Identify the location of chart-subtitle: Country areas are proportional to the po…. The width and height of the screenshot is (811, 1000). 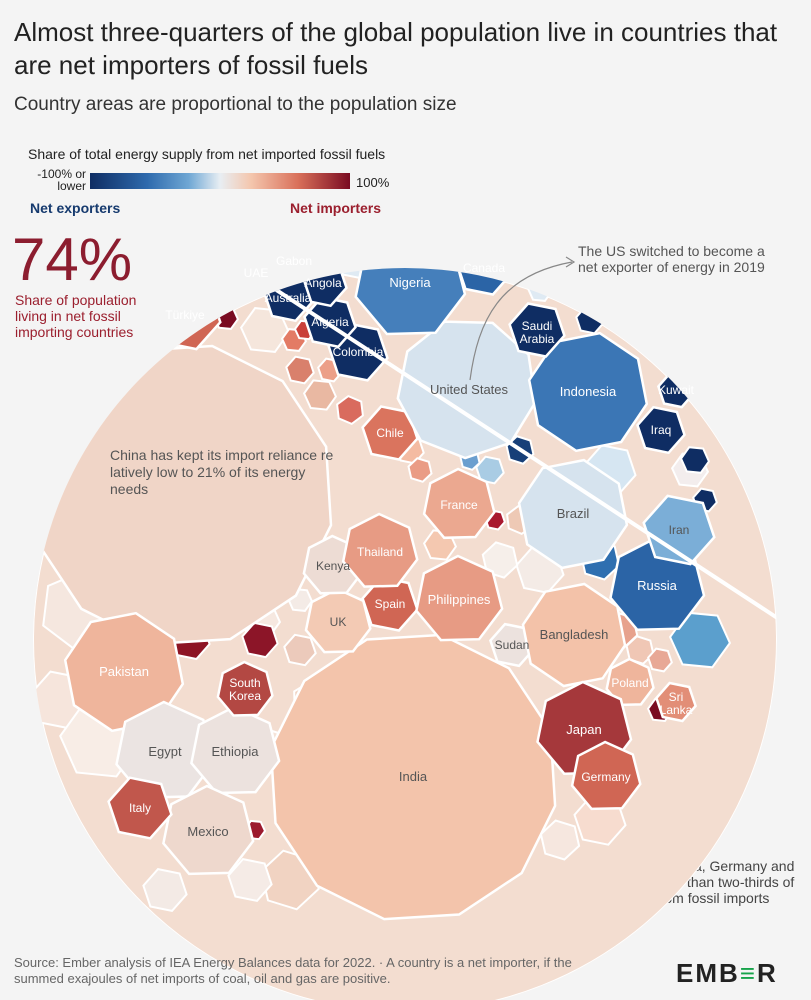
(235, 104).